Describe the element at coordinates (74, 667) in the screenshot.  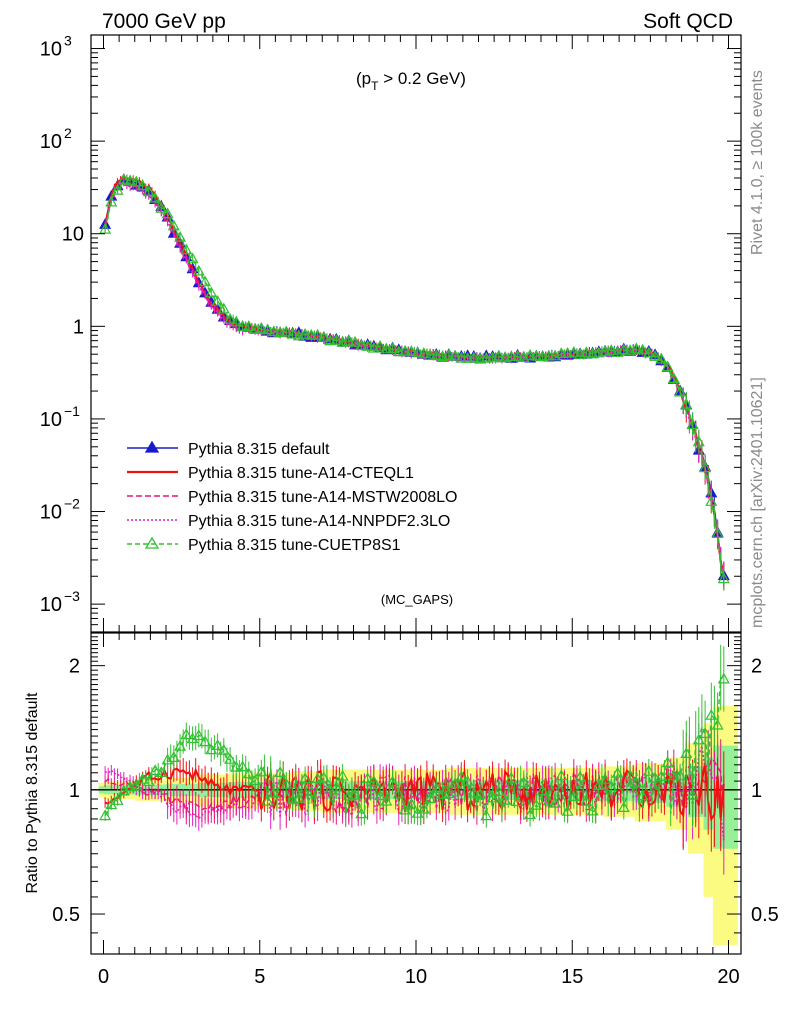
I see `ratio-y-tick-label: 2` at that location.